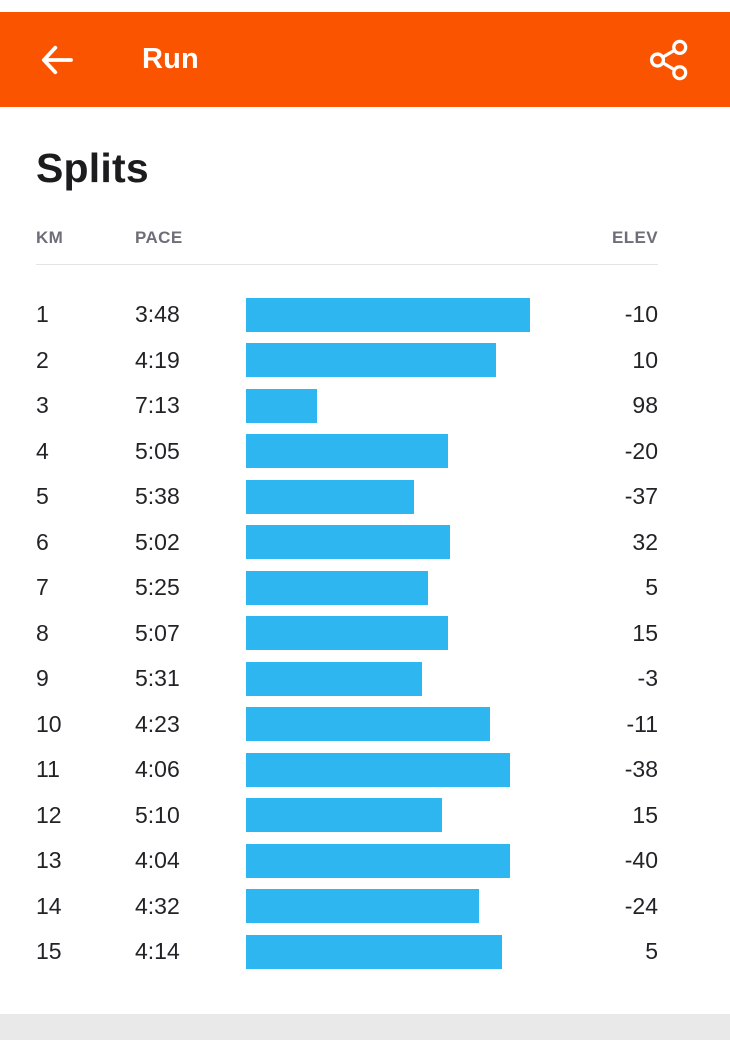  I want to click on back-button, so click(57, 60).